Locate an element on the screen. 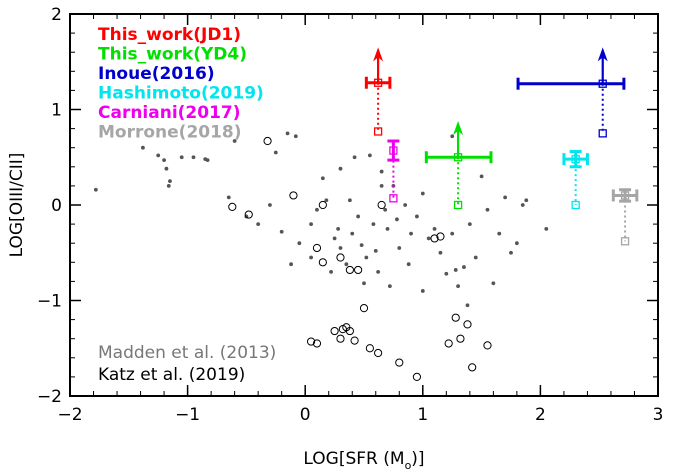 The width and height of the screenshot is (680, 476). y-tick-label: −2 is located at coordinates (49, 397).